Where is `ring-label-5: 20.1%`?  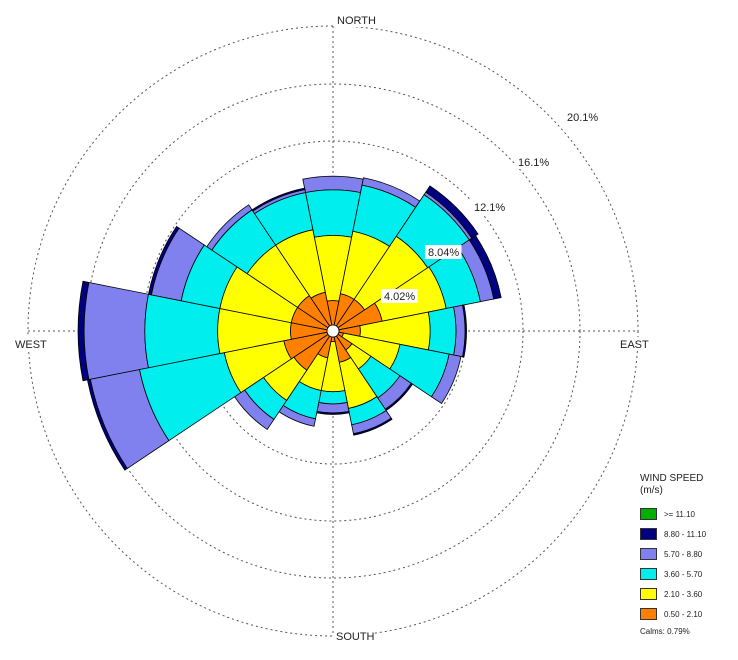 ring-label-5: 20.1% is located at coordinates (582, 118).